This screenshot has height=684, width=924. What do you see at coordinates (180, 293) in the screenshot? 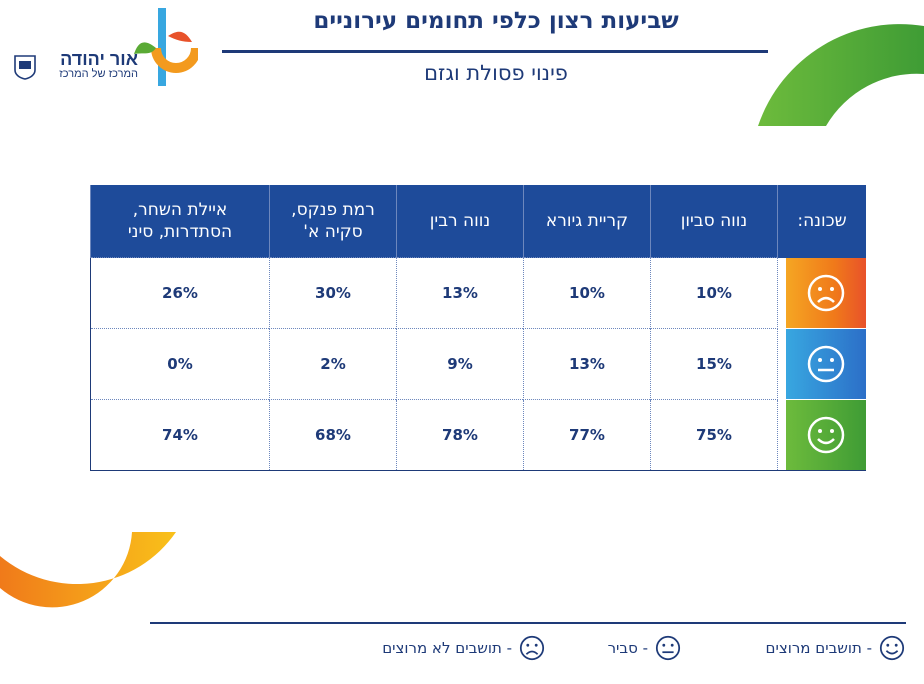
I see `table-cell: 26%` at bounding box center [180, 293].